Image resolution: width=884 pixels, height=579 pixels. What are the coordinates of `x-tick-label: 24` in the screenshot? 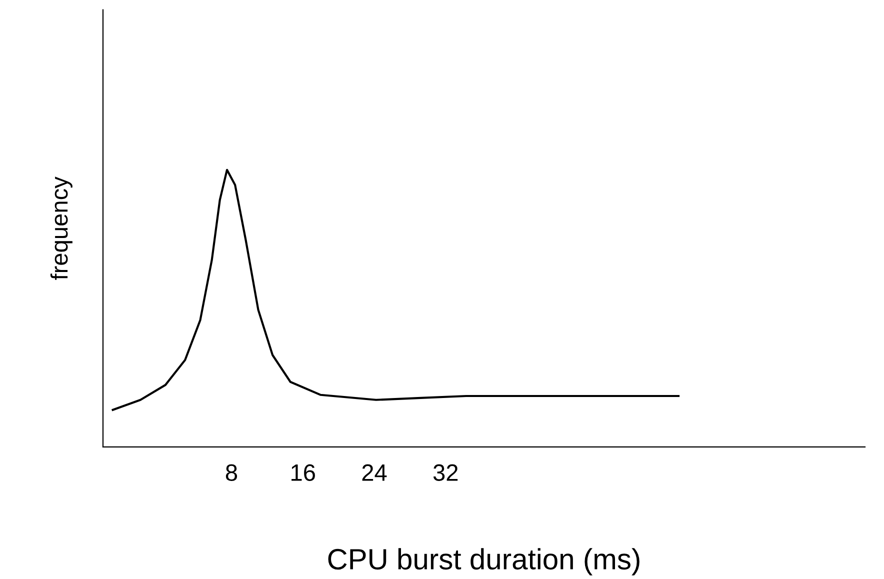 It's located at (374, 472).